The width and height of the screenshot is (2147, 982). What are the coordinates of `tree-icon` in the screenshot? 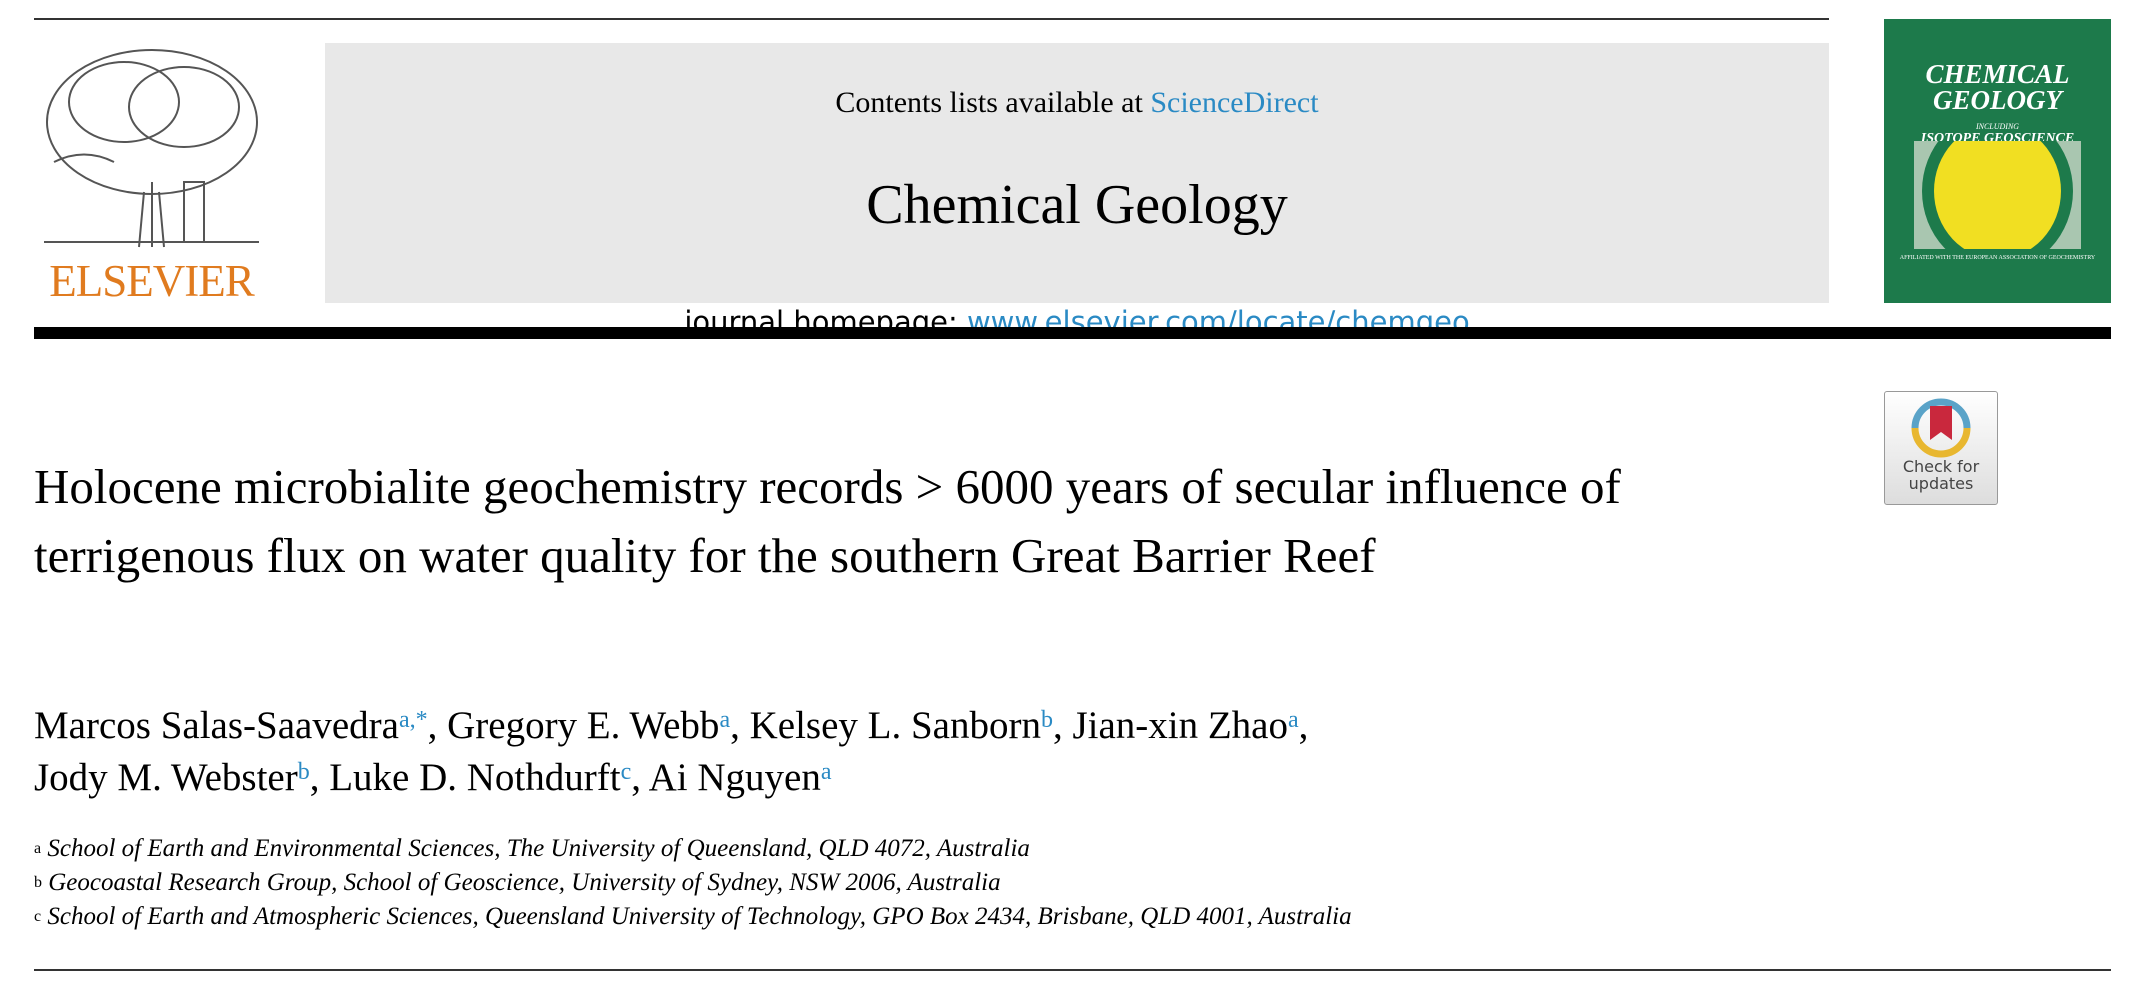 It's located at (151, 148).